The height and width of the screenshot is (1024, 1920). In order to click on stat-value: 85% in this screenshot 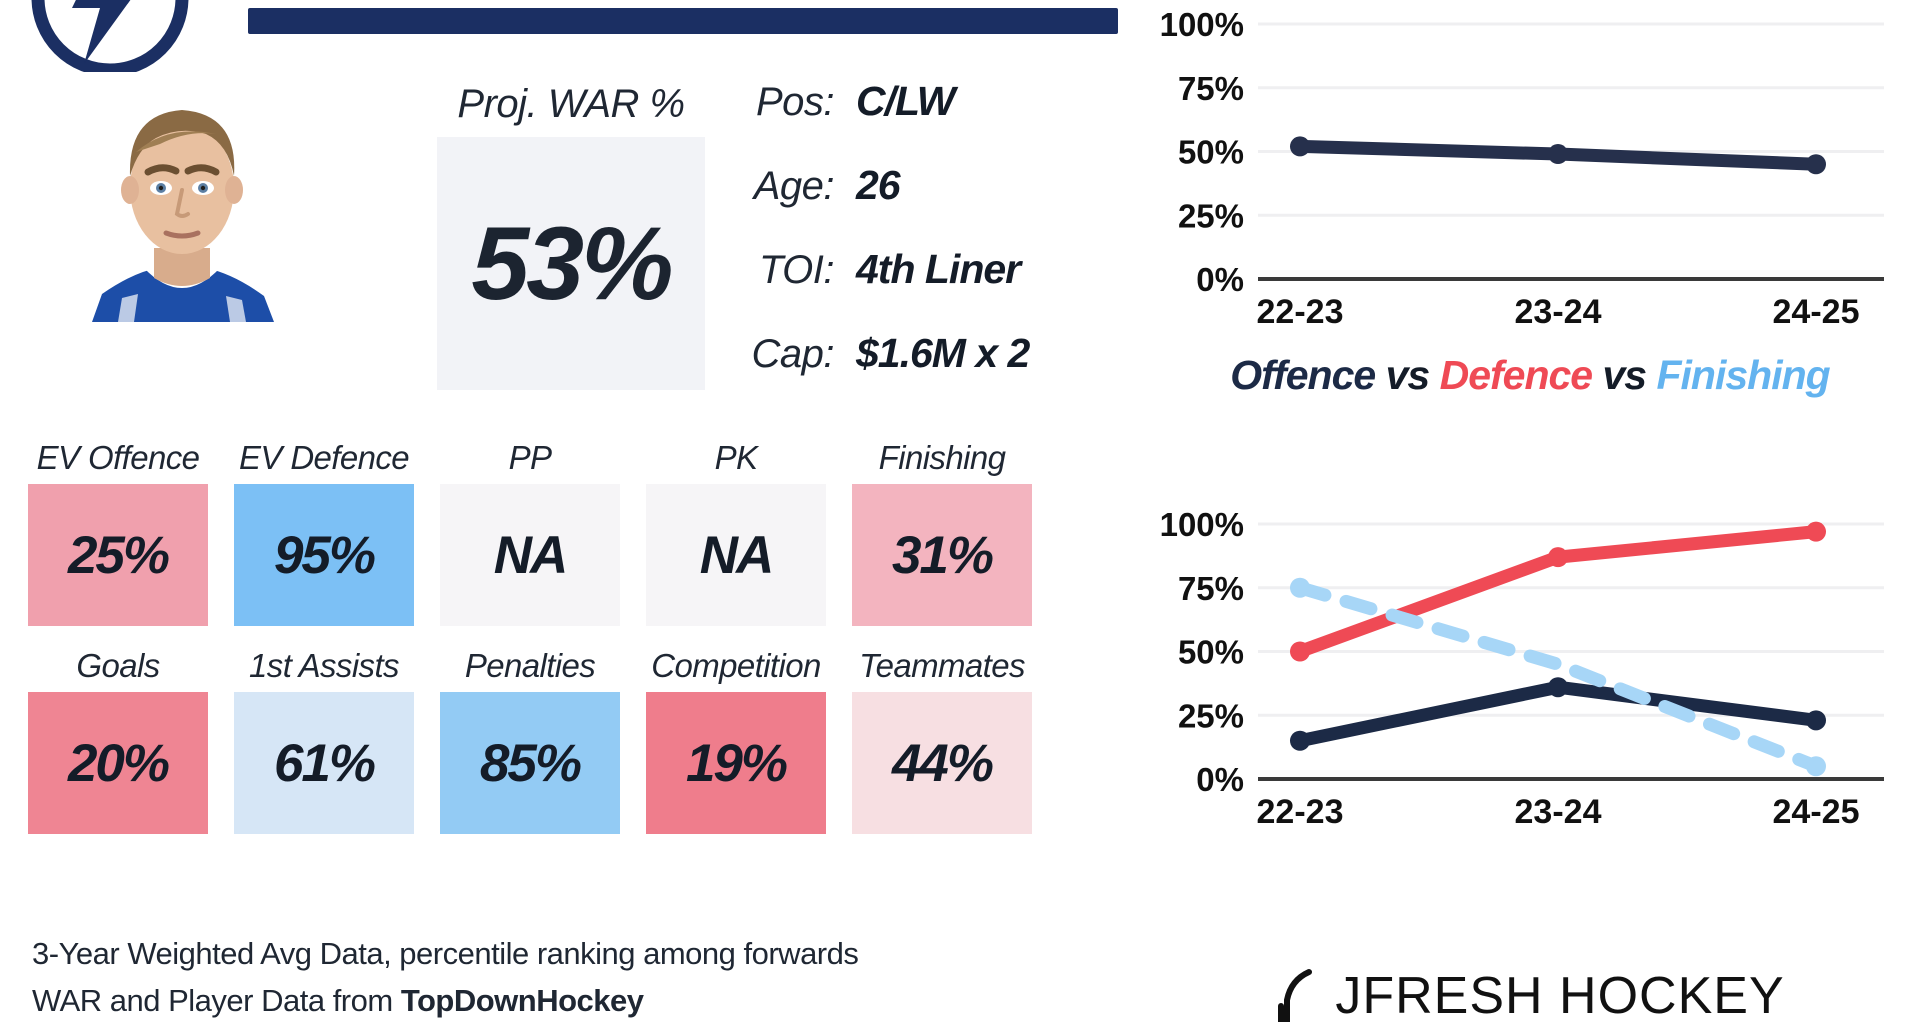, I will do `click(530, 763)`.